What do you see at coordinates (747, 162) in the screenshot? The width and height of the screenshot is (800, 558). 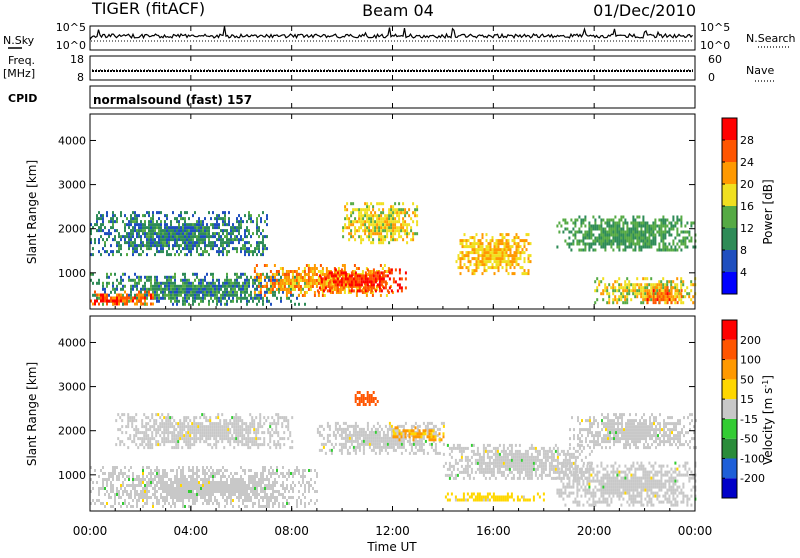 I see `colorbar-tick-label: 24` at bounding box center [747, 162].